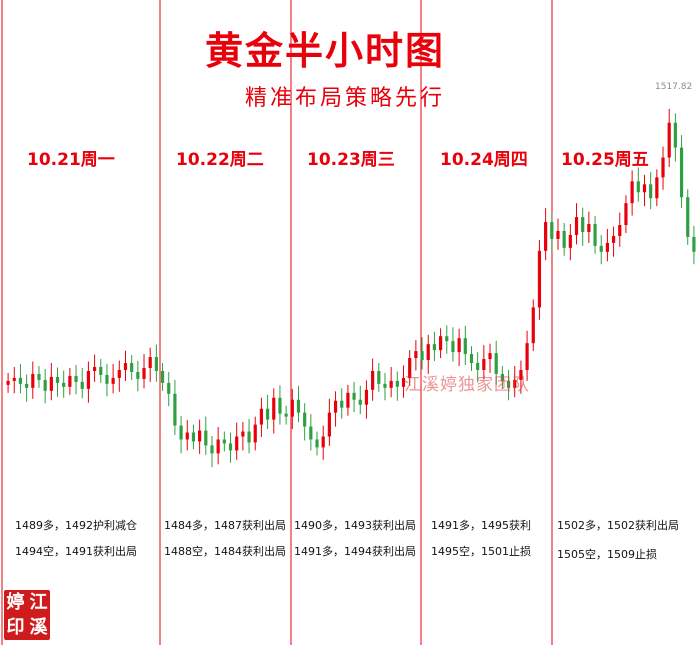 The image size is (700, 645). What do you see at coordinates (618, 525) in the screenshot?
I see `trade-note-fri-1: 1502多，1502获利出局` at bounding box center [618, 525].